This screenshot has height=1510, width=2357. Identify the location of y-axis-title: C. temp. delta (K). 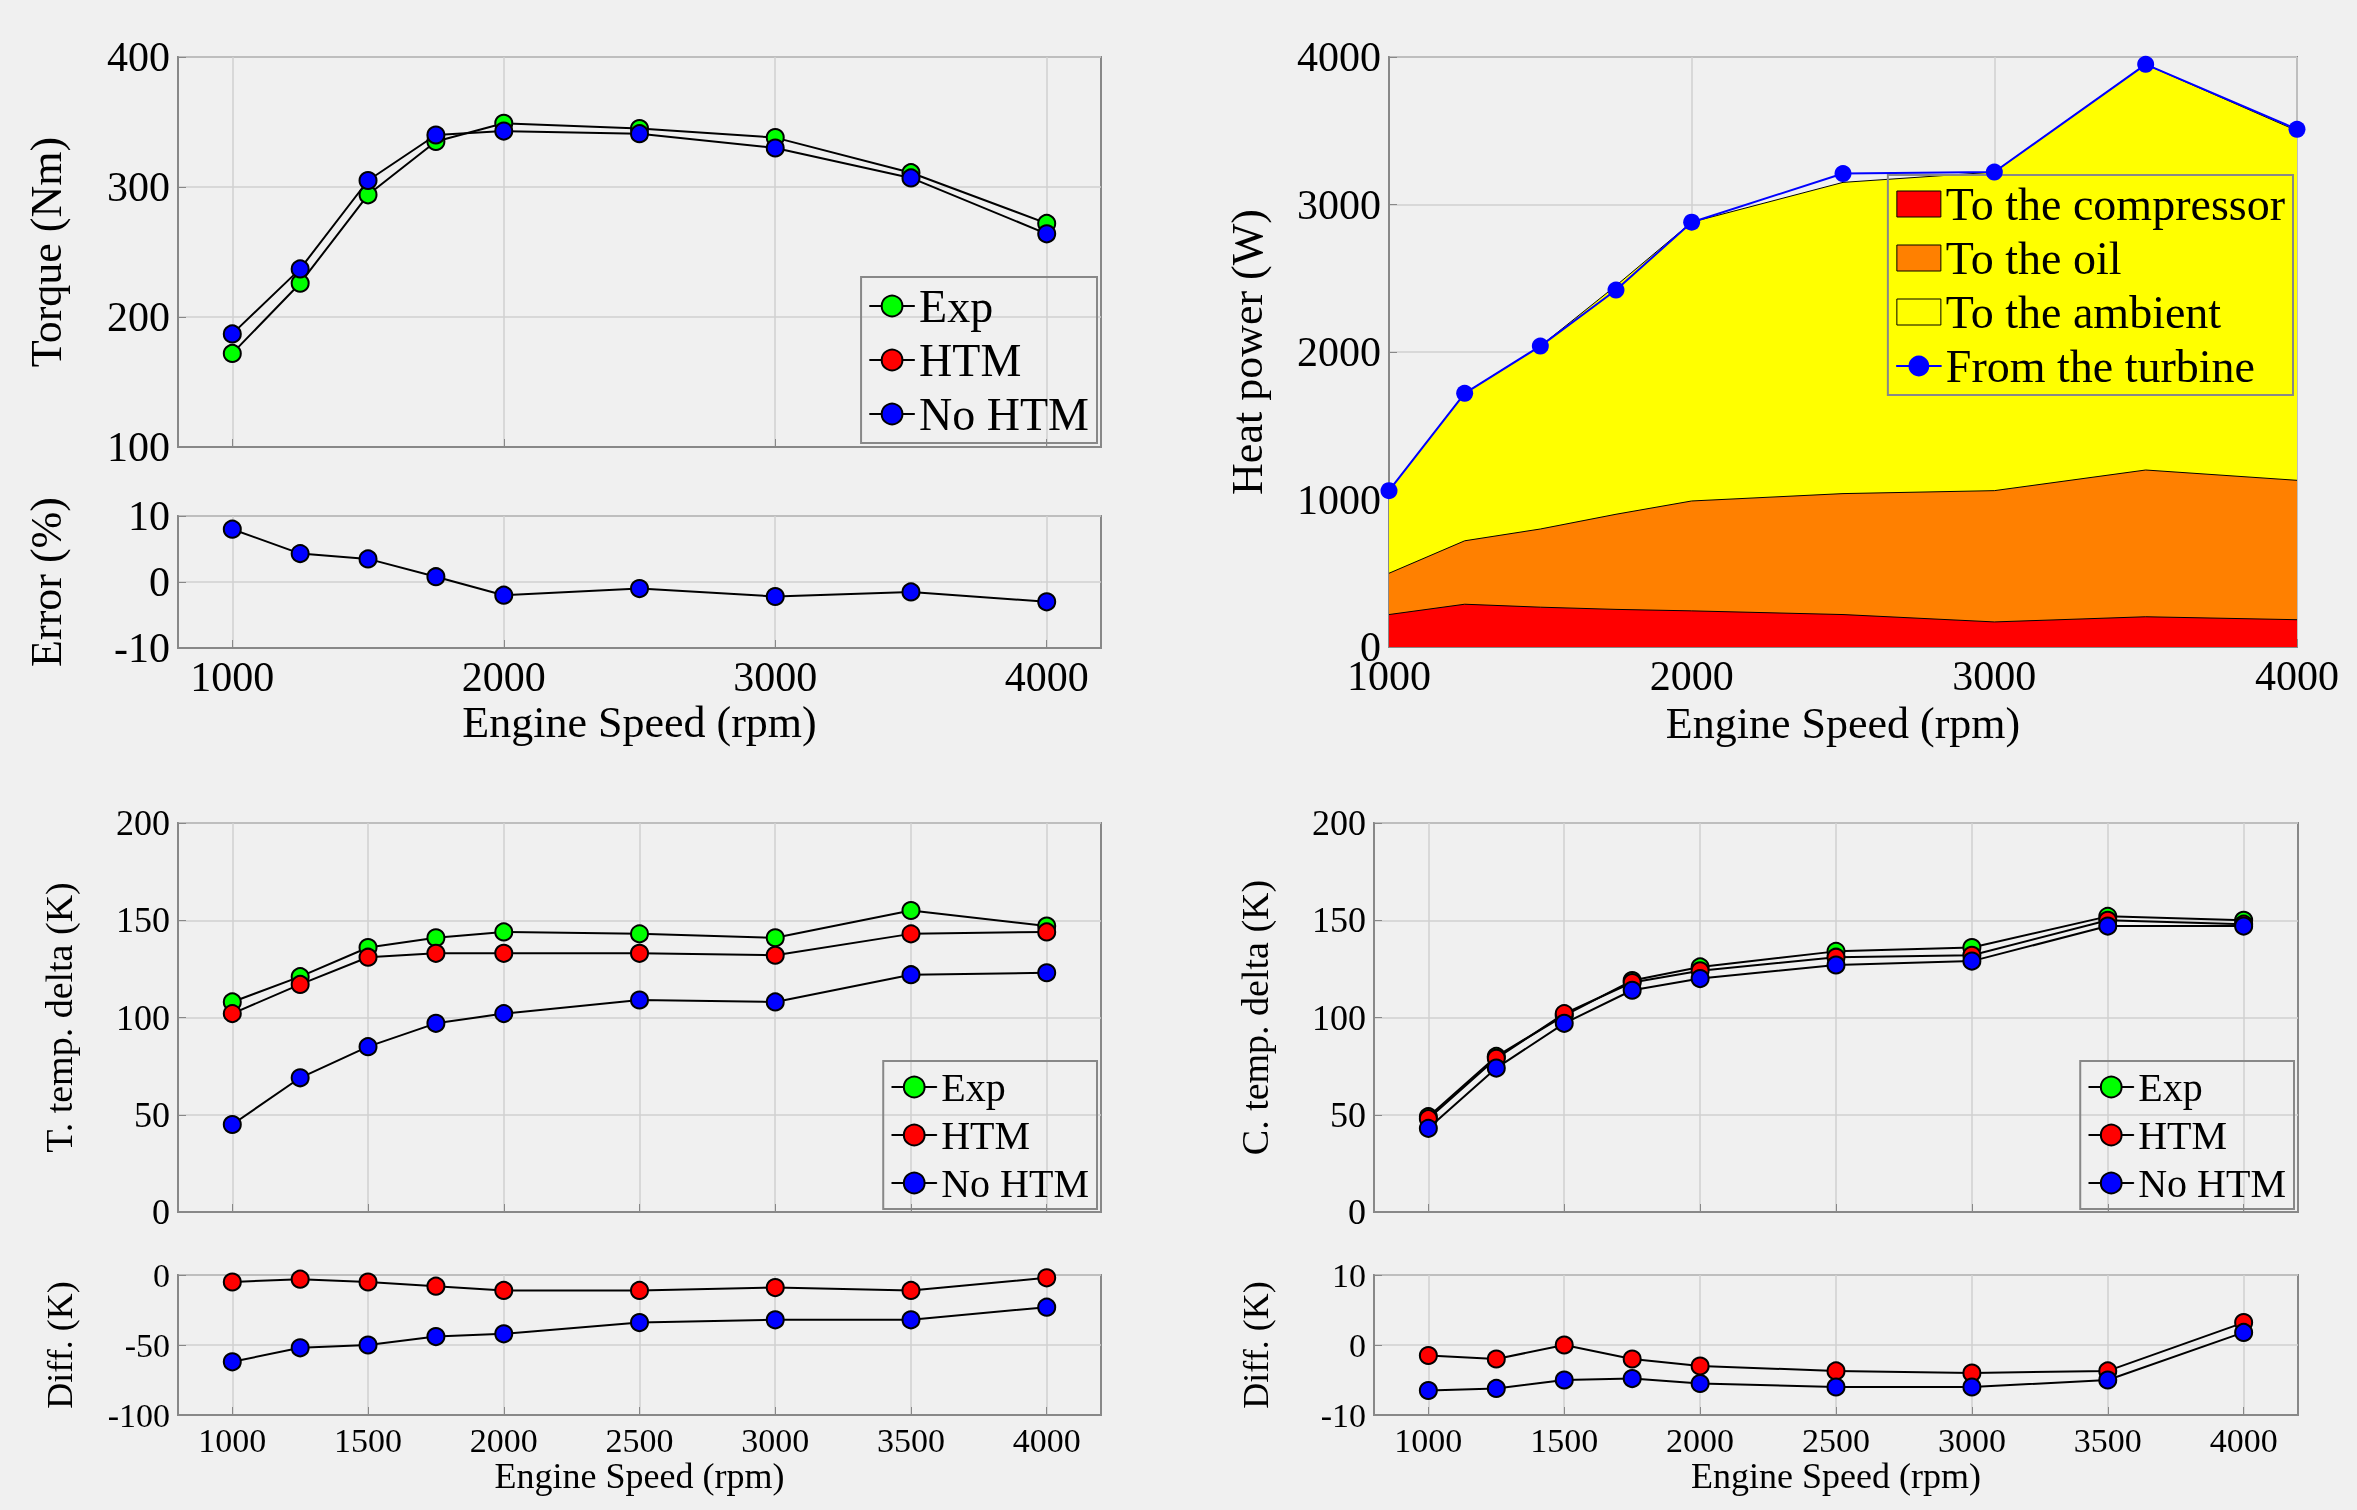
(1255, 1017).